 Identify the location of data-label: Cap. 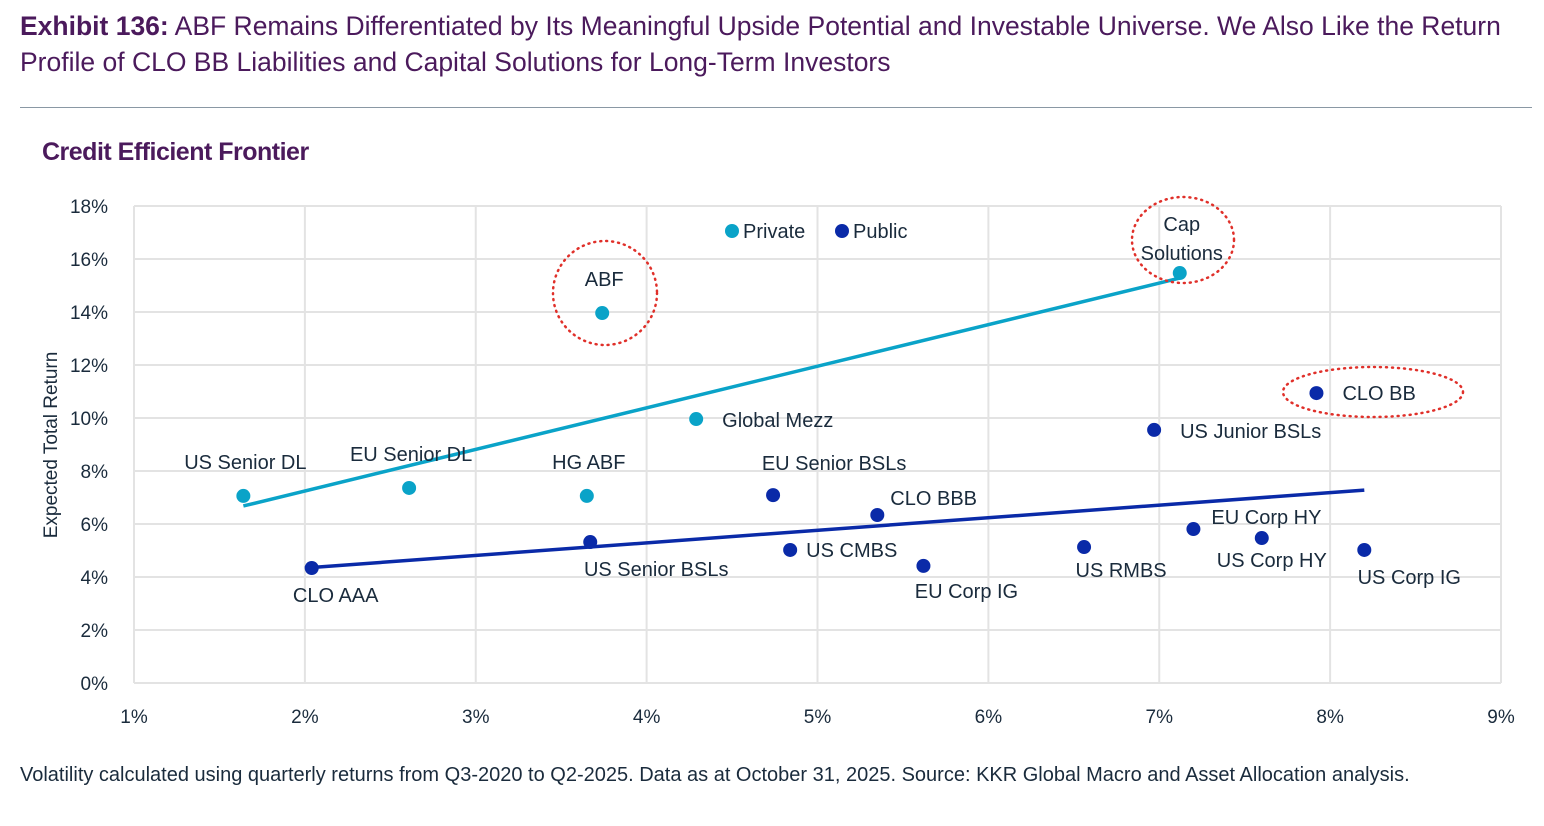
(1181, 225).